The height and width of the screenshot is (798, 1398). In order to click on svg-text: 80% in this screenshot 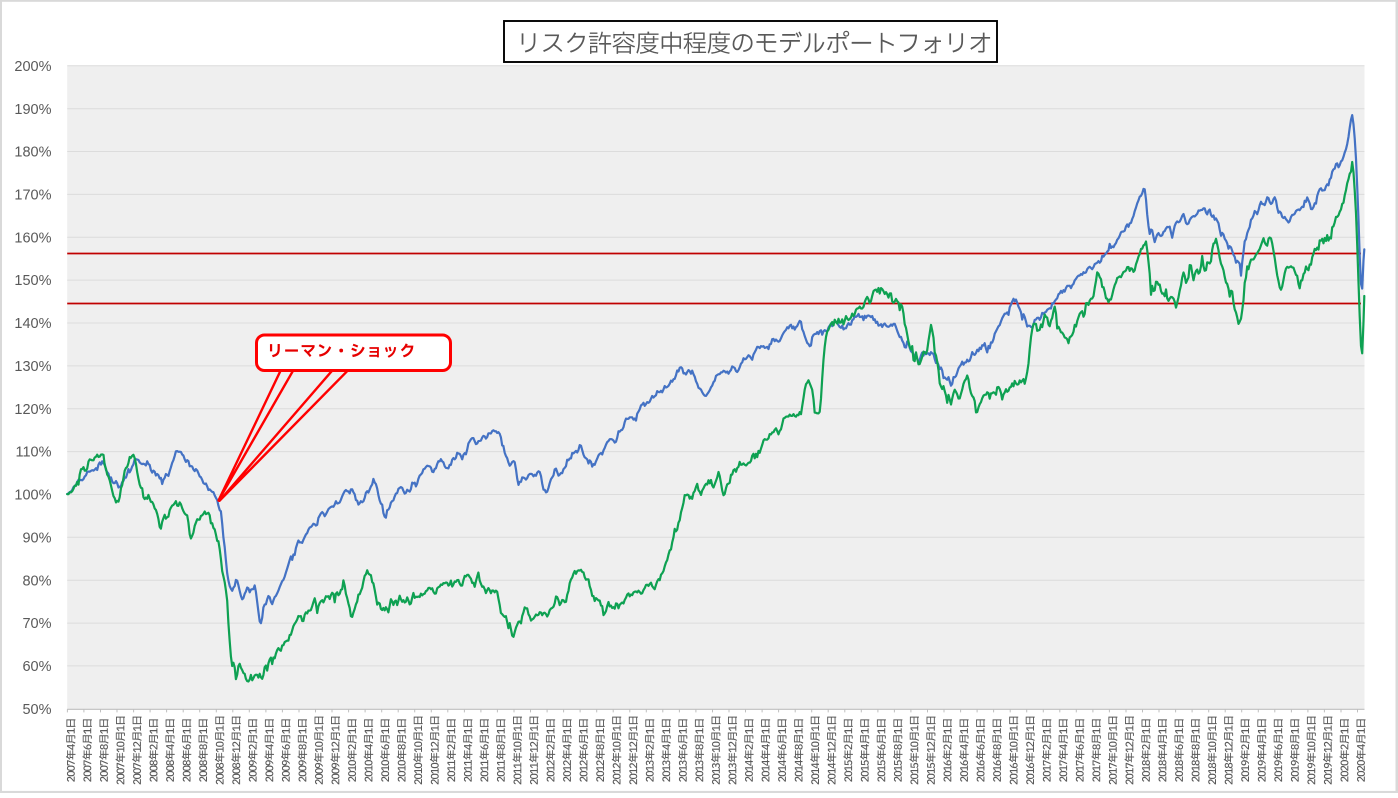, I will do `click(36, 581)`.